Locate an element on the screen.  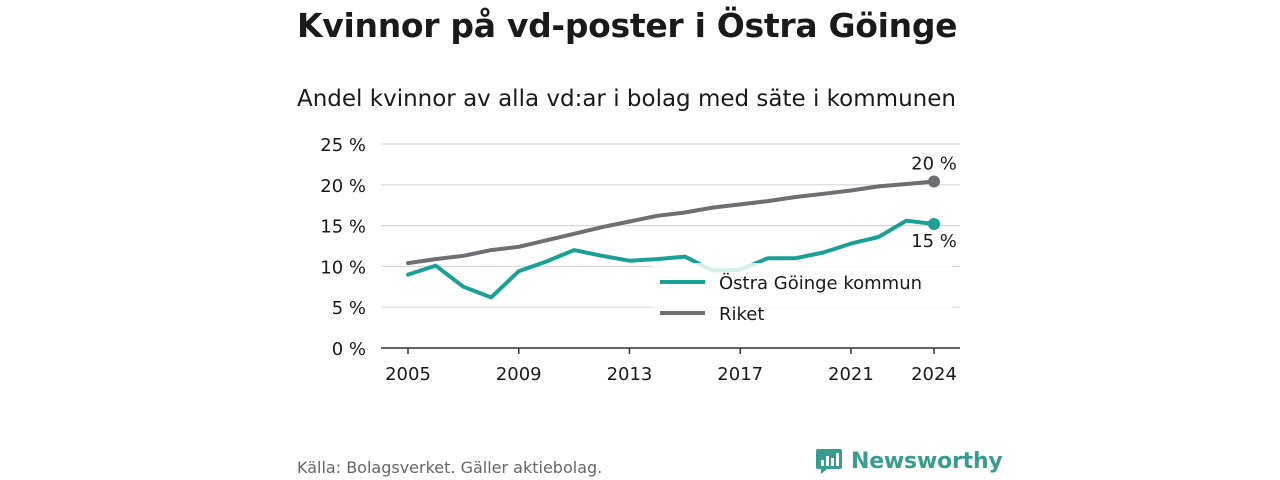
end-point-riket is located at coordinates (934, 181).